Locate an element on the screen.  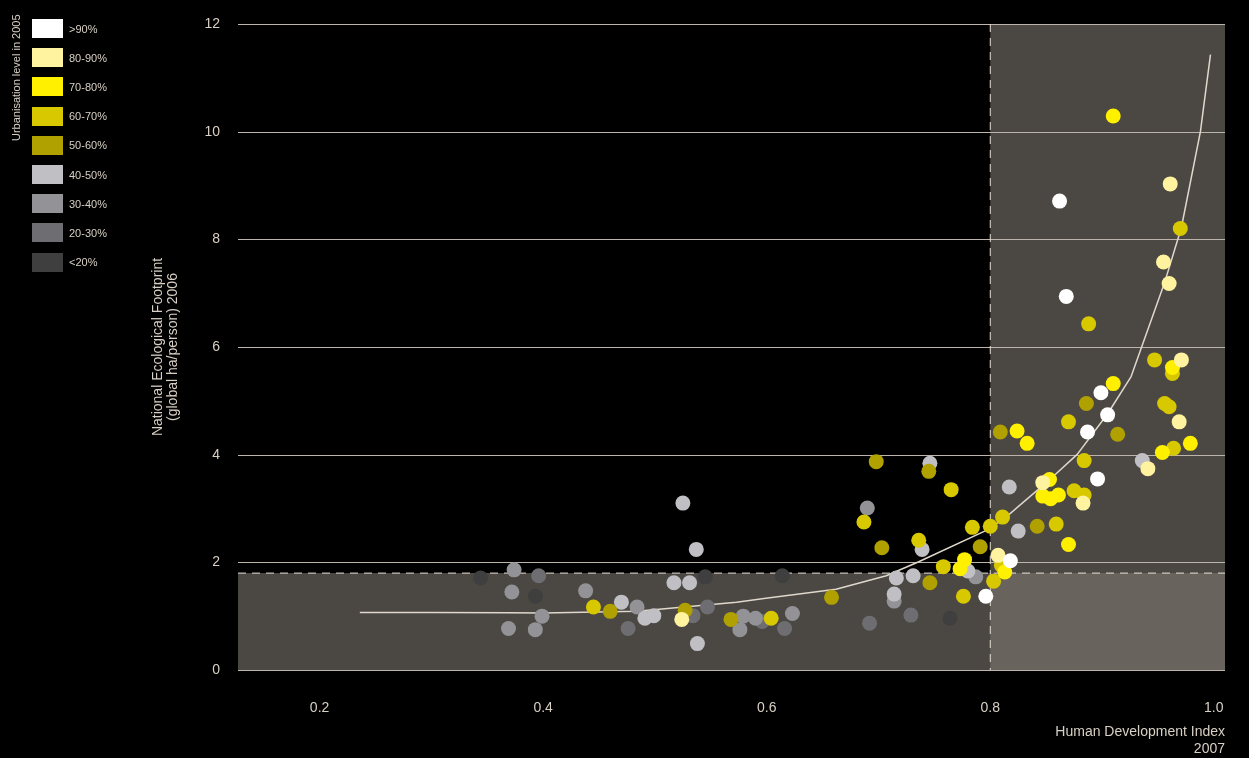
x-axis-title: Human Development Index 2007 is located at coordinates (1140, 739).